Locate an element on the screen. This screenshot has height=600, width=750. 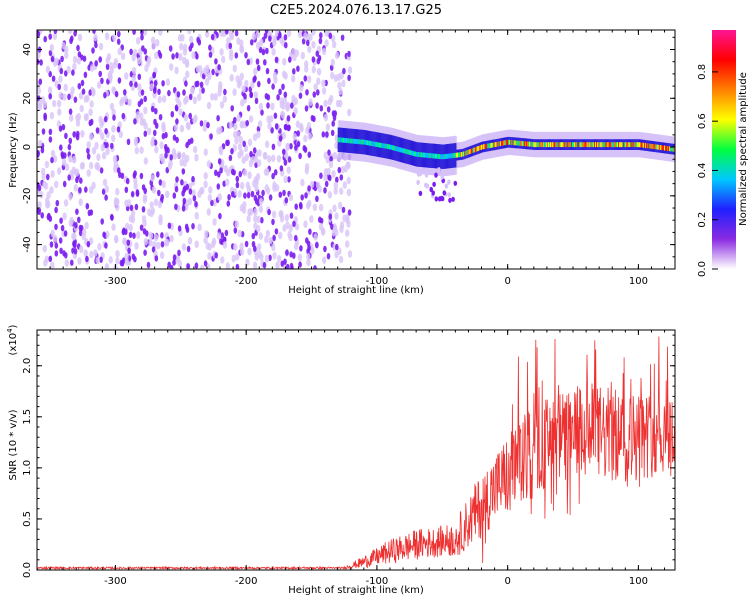
snr-x-label: Height of straight line (km) is located at coordinates (356, 590).